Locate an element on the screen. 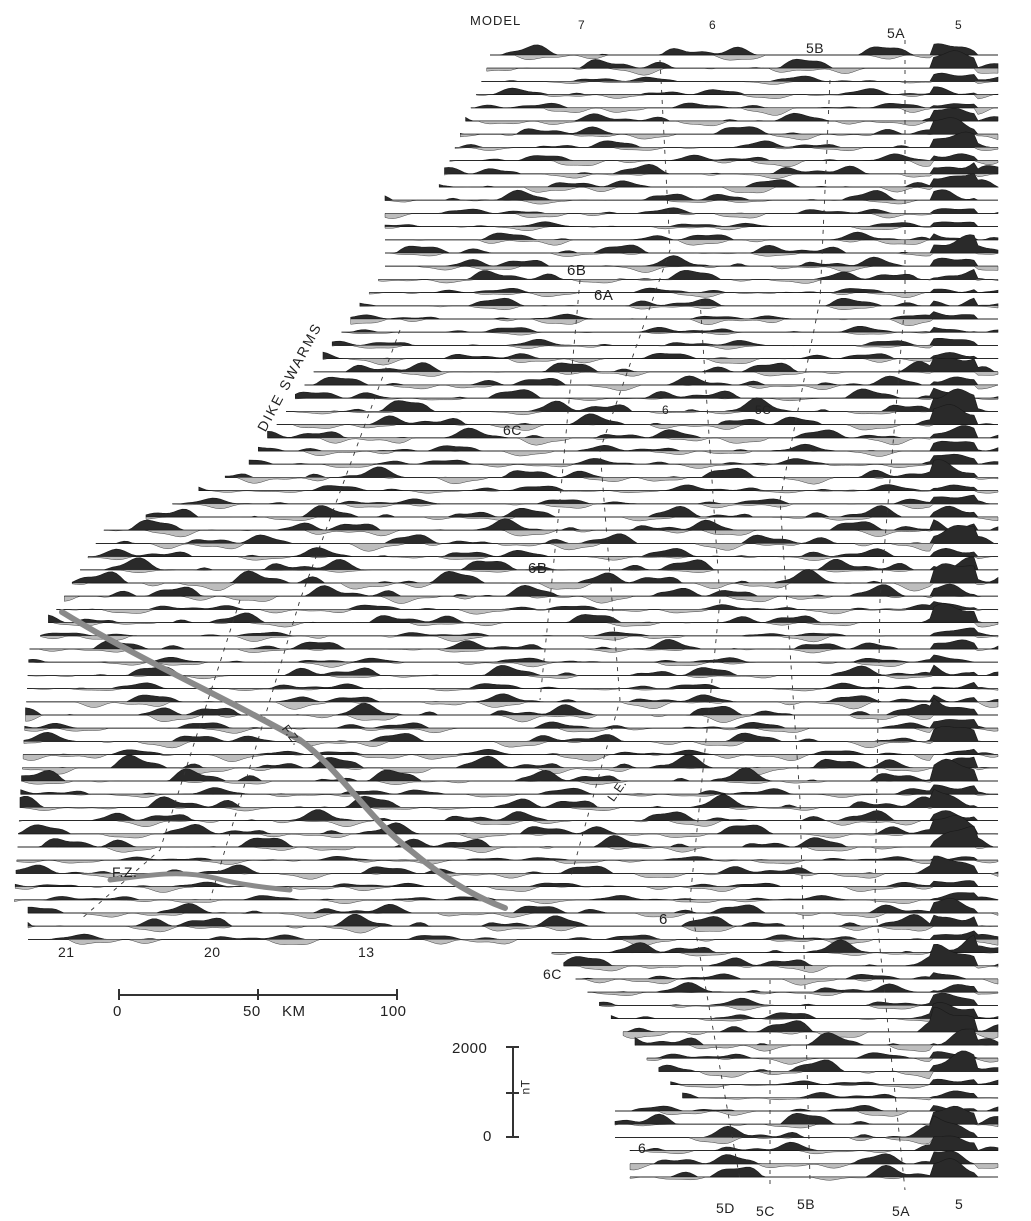  anomaly-6-lower-label: 6 is located at coordinates (663, 919).